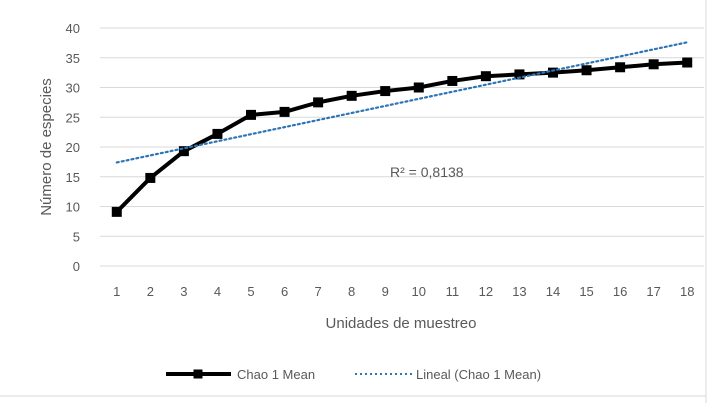 This screenshot has width=722, height=403. I want to click on x-tick-label: 17, so click(653, 291).